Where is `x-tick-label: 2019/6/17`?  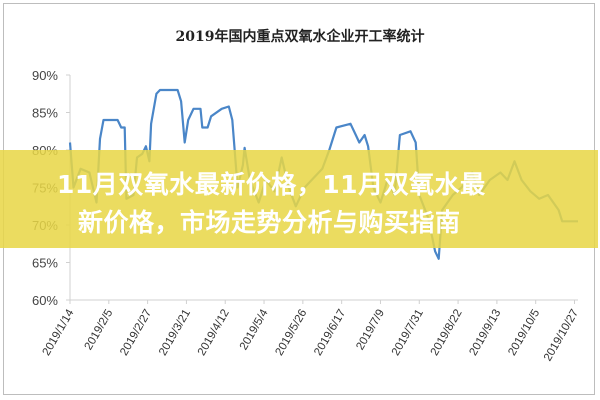
x-tick-label: 2019/6/17 is located at coordinates (330, 333).